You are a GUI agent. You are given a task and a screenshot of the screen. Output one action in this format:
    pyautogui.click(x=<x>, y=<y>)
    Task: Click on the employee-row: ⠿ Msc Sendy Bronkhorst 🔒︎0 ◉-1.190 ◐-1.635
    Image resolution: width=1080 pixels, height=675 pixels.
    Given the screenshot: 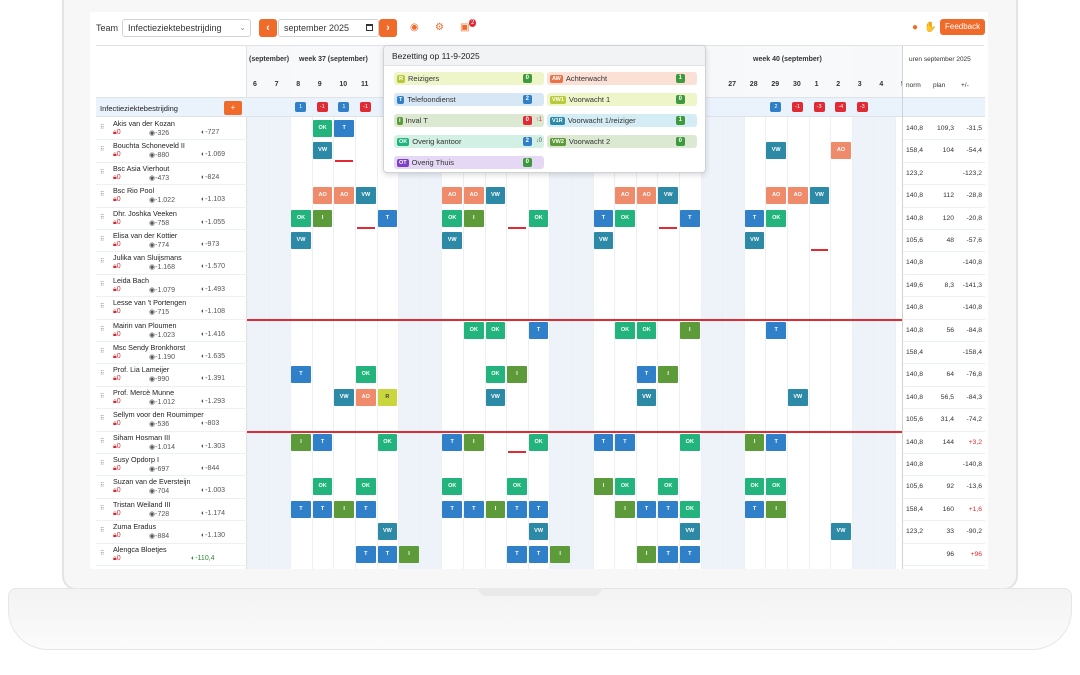 What is the action you would take?
    pyautogui.click(x=171, y=353)
    